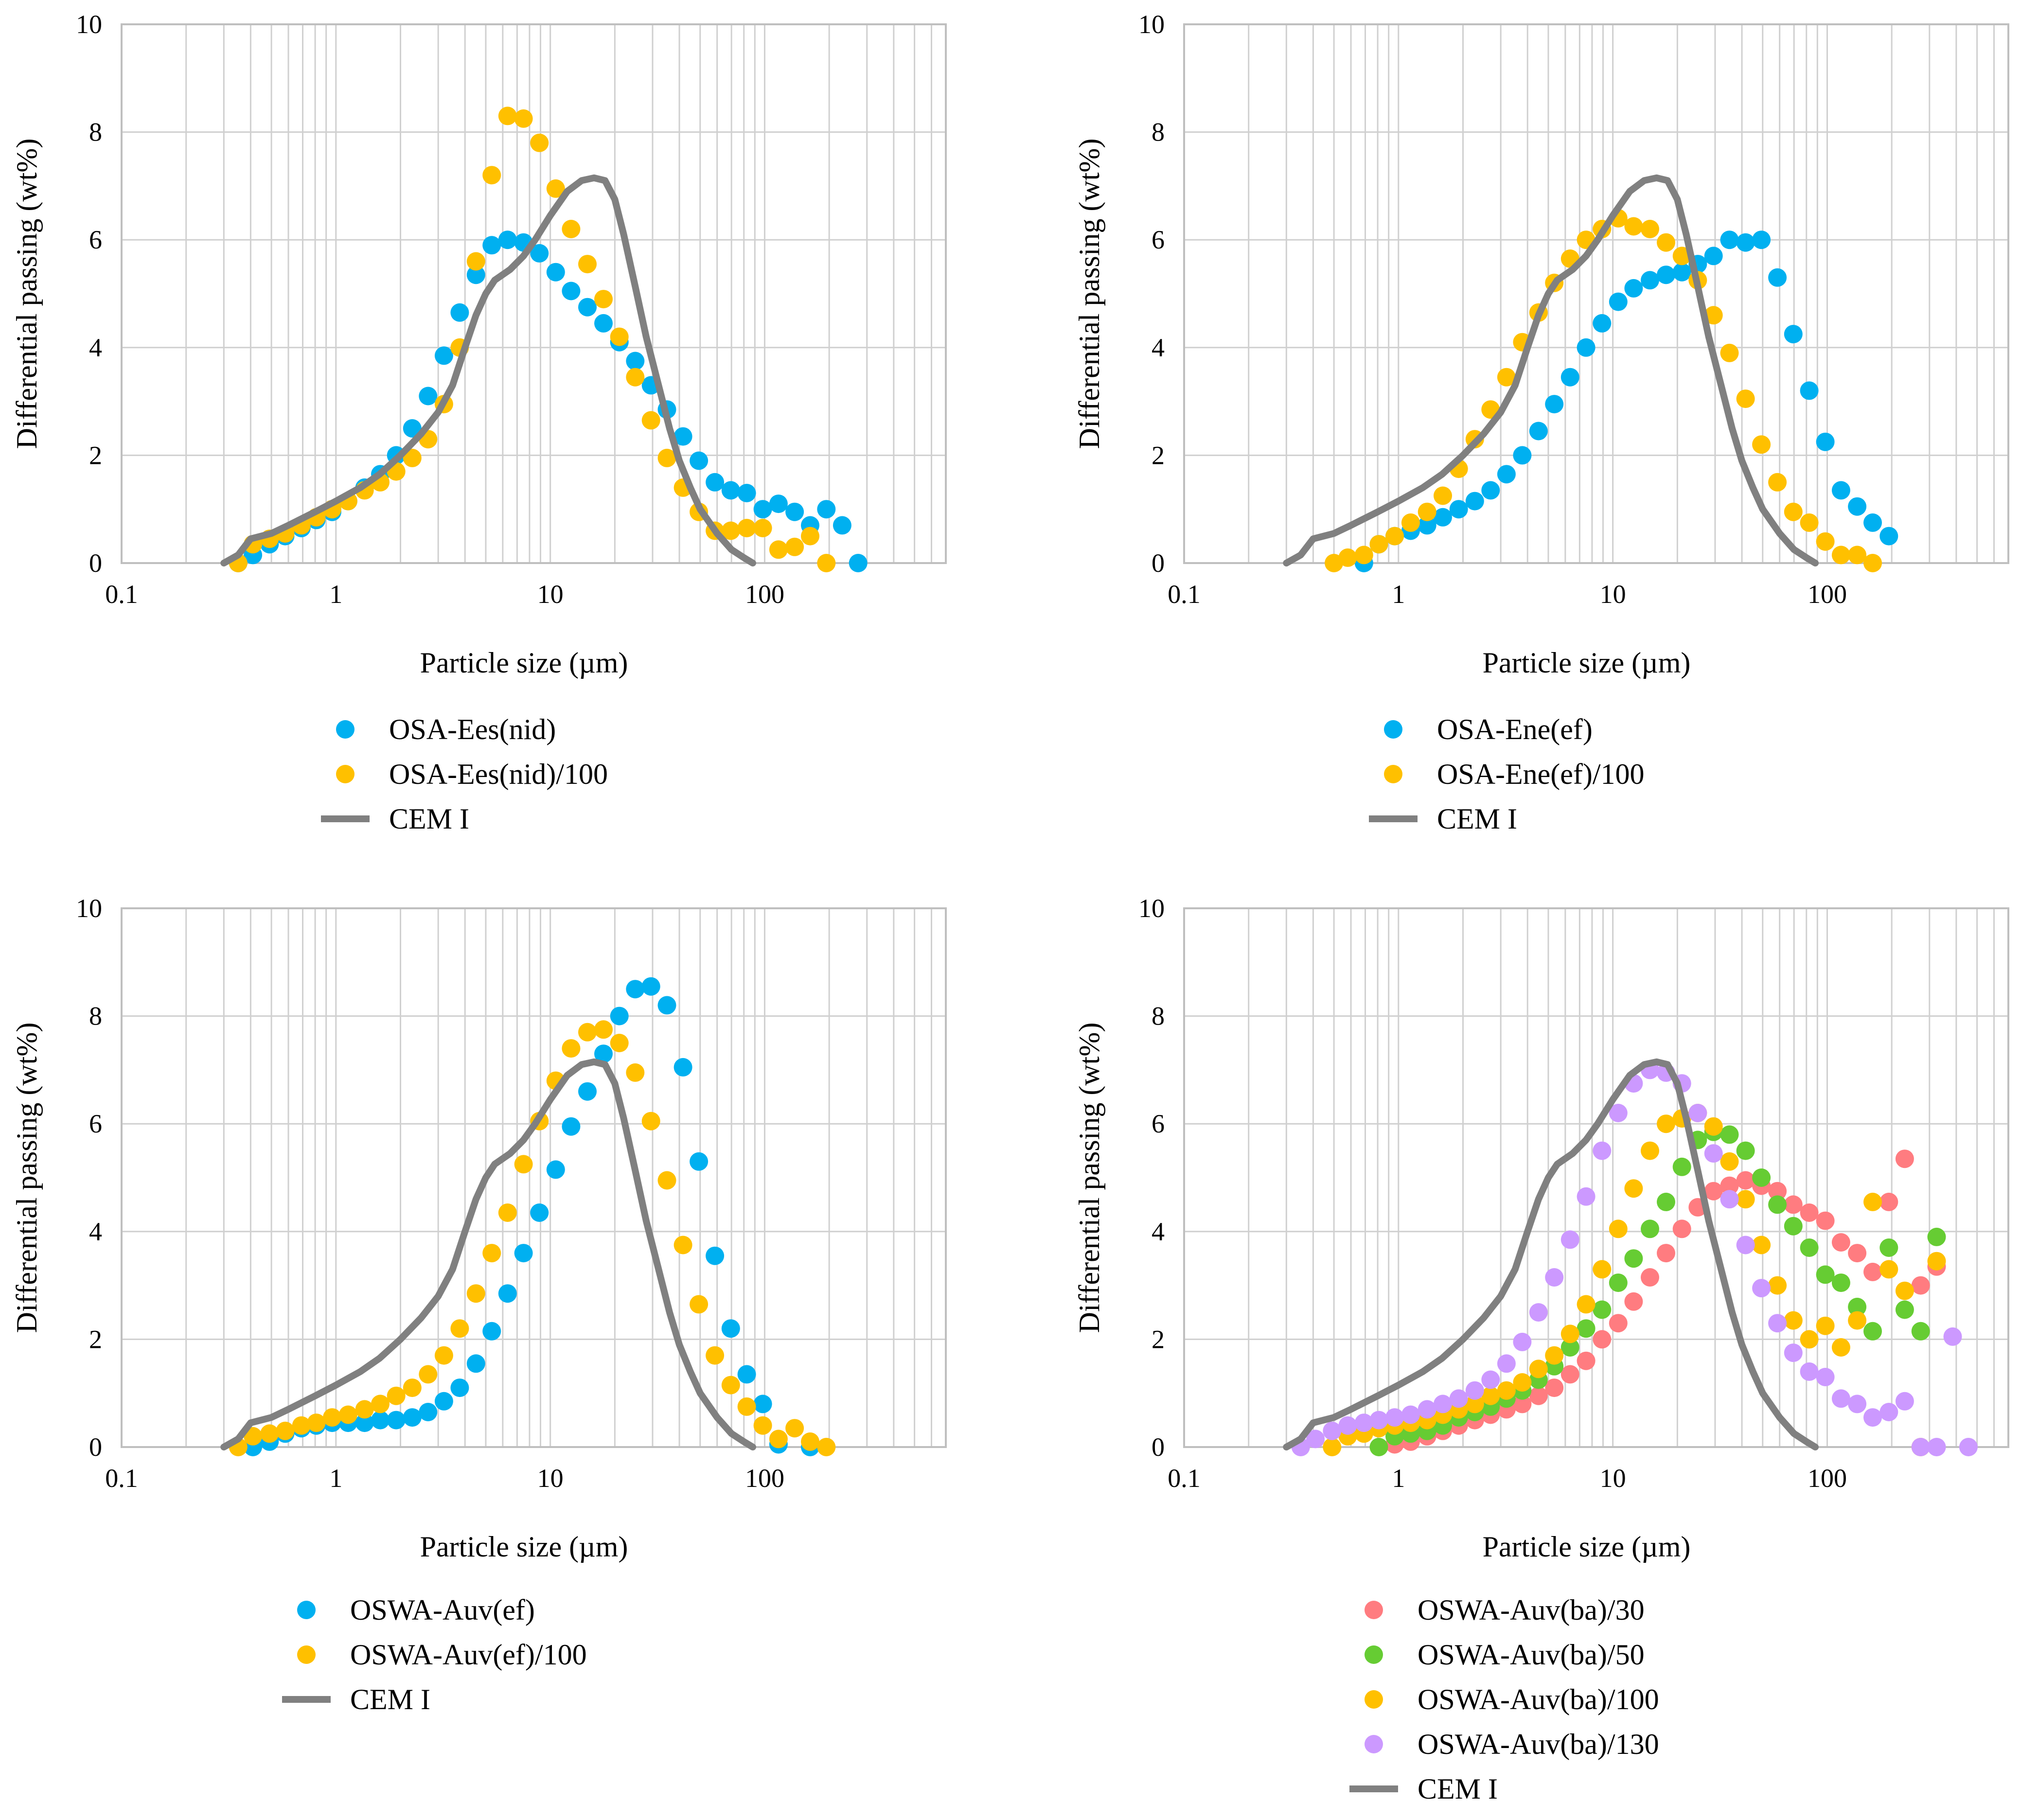  What do you see at coordinates (96, 132) in the screenshot?
I see `y-tick-label: 8` at bounding box center [96, 132].